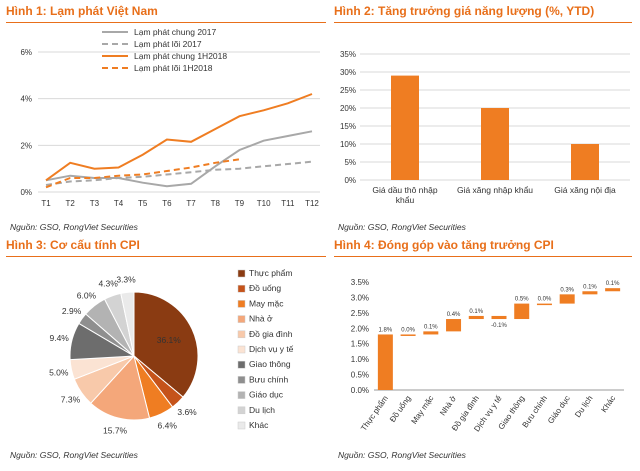  I want to click on y-tick-label: 15%, so click(348, 126).